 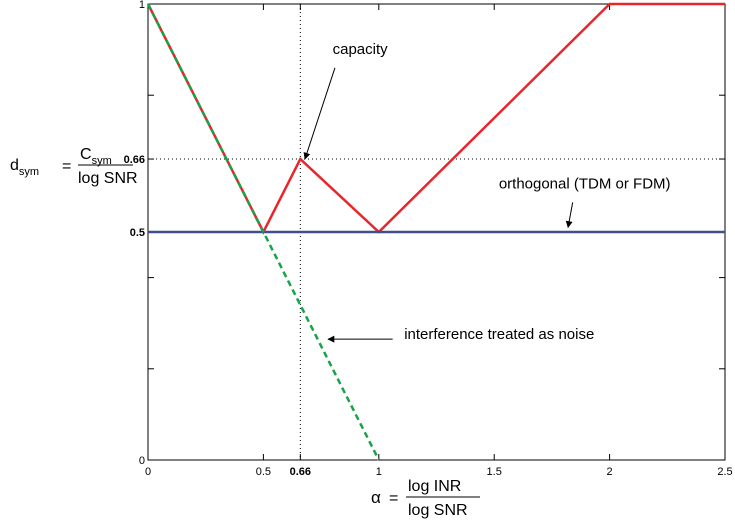 What do you see at coordinates (585, 184) in the screenshot?
I see `annotation-label: orthogonal (TDM or FDM)` at bounding box center [585, 184].